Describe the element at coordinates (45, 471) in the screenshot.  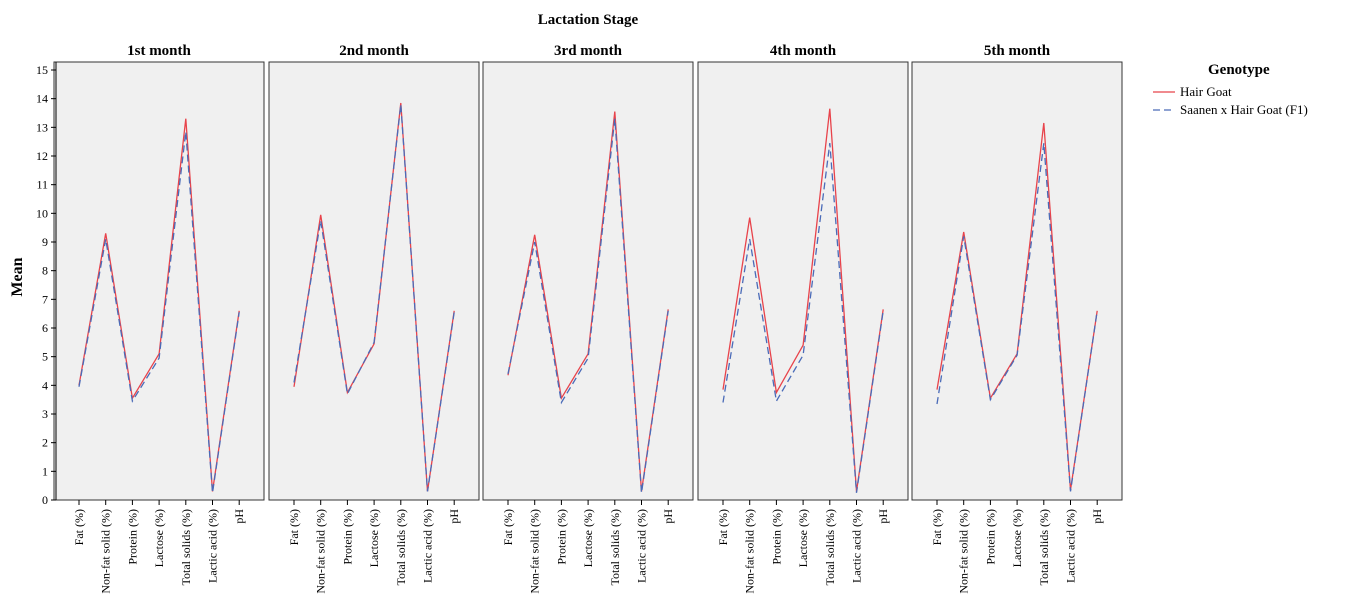
I see `y-tick-label: 1` at that location.